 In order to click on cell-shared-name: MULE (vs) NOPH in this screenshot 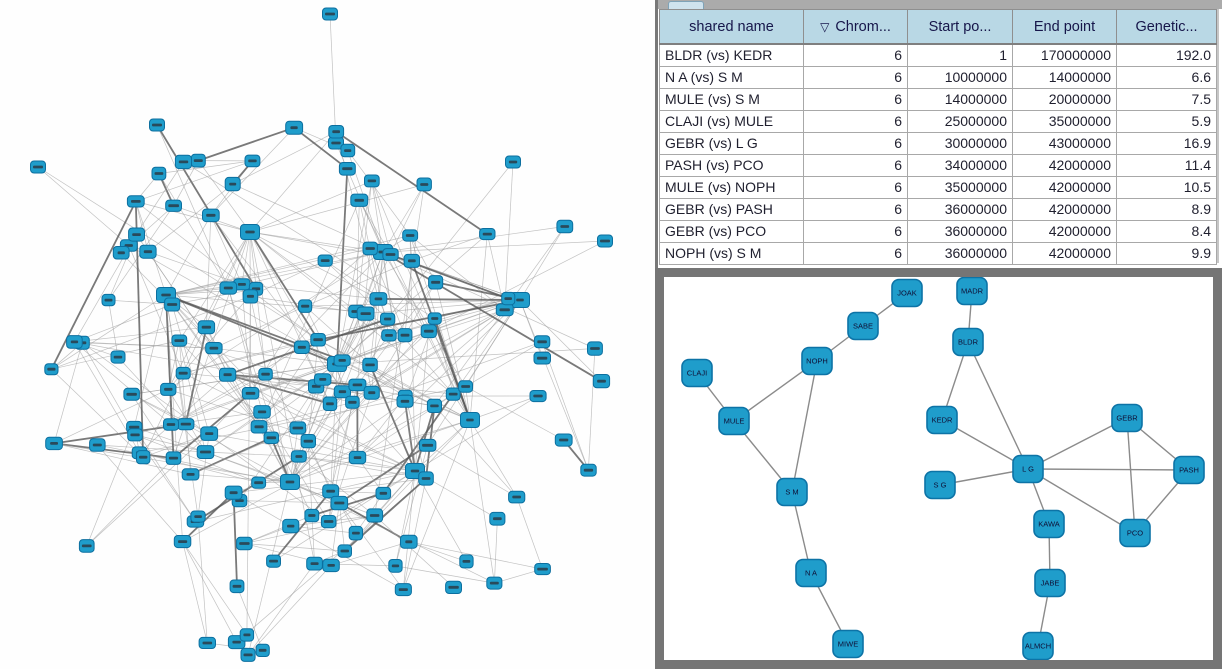, I will do `click(731, 187)`.